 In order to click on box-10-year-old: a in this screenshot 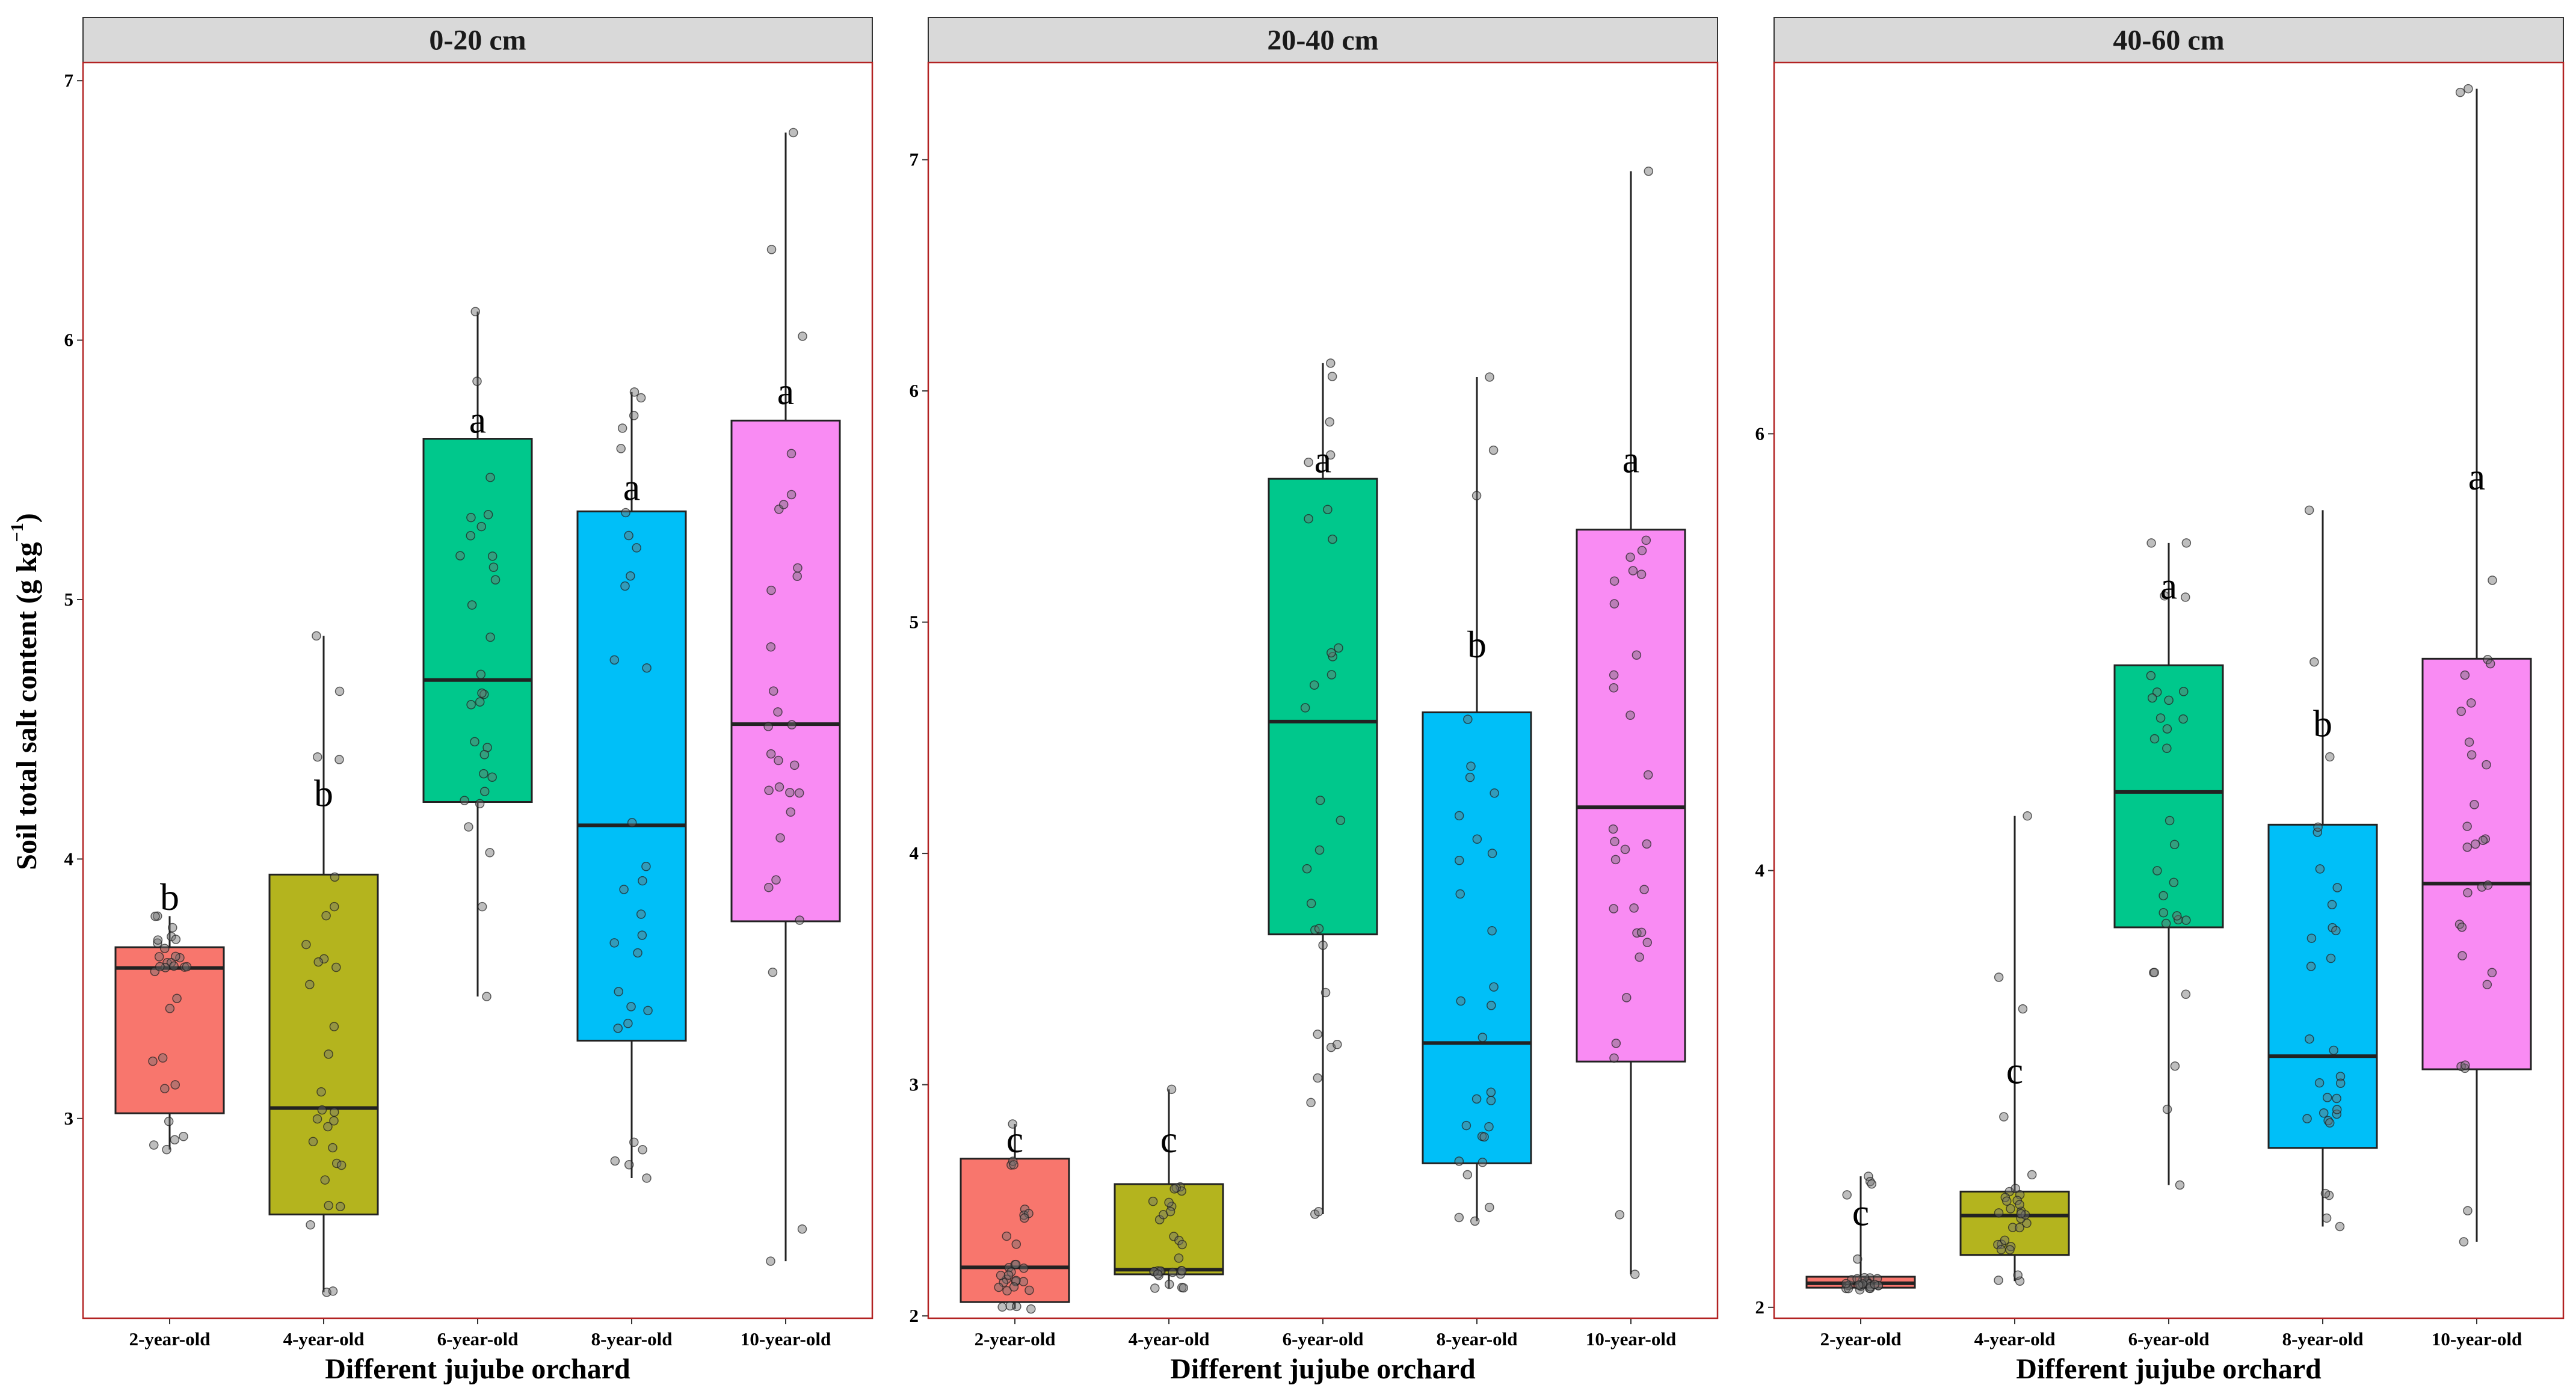, I will do `click(785, 696)`.